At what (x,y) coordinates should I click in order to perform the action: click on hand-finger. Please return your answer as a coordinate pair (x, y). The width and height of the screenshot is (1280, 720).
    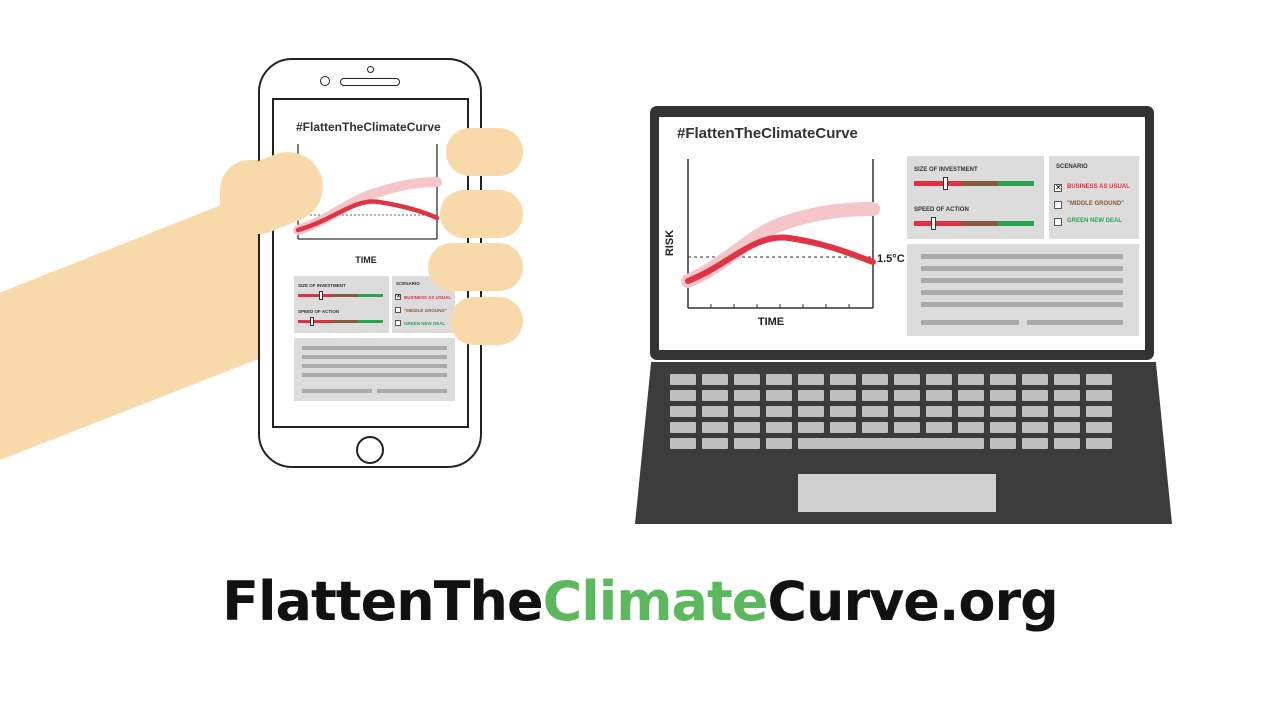
    Looking at the image, I should click on (475, 267).